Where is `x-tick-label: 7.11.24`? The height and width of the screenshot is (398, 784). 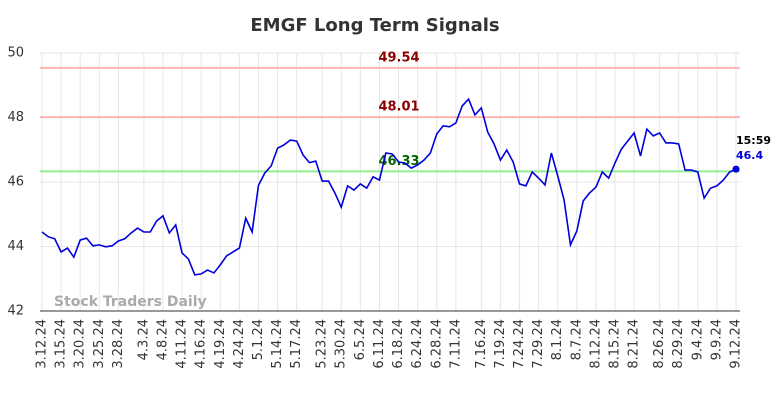
x-tick-label: 7.11.24 is located at coordinates (455, 344).